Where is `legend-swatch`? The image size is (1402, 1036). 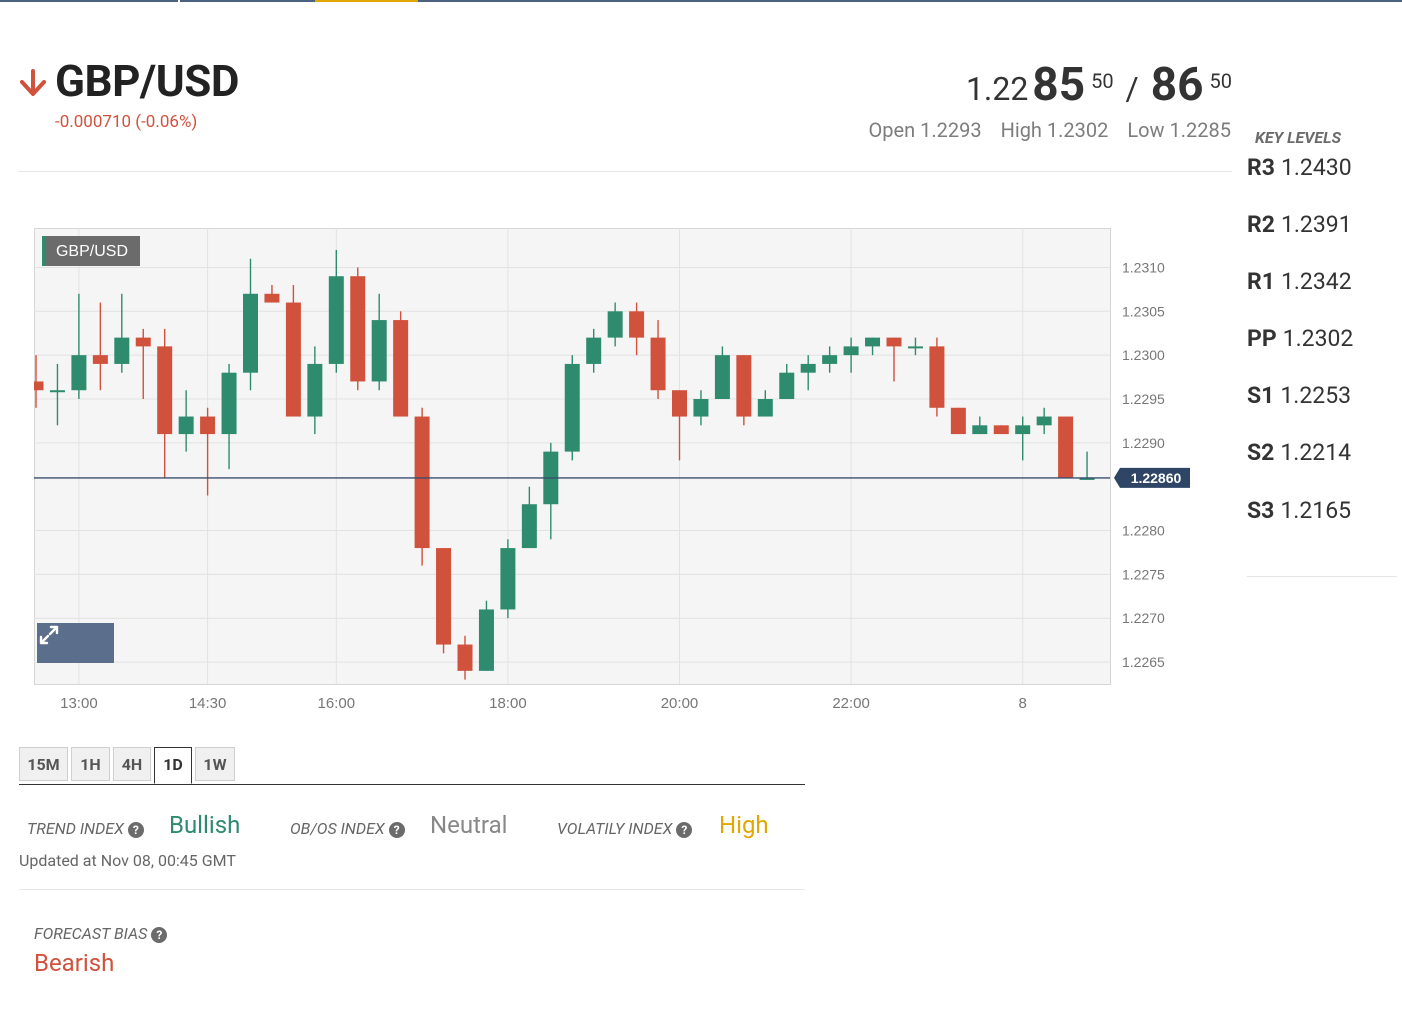
legend-swatch is located at coordinates (43, 251).